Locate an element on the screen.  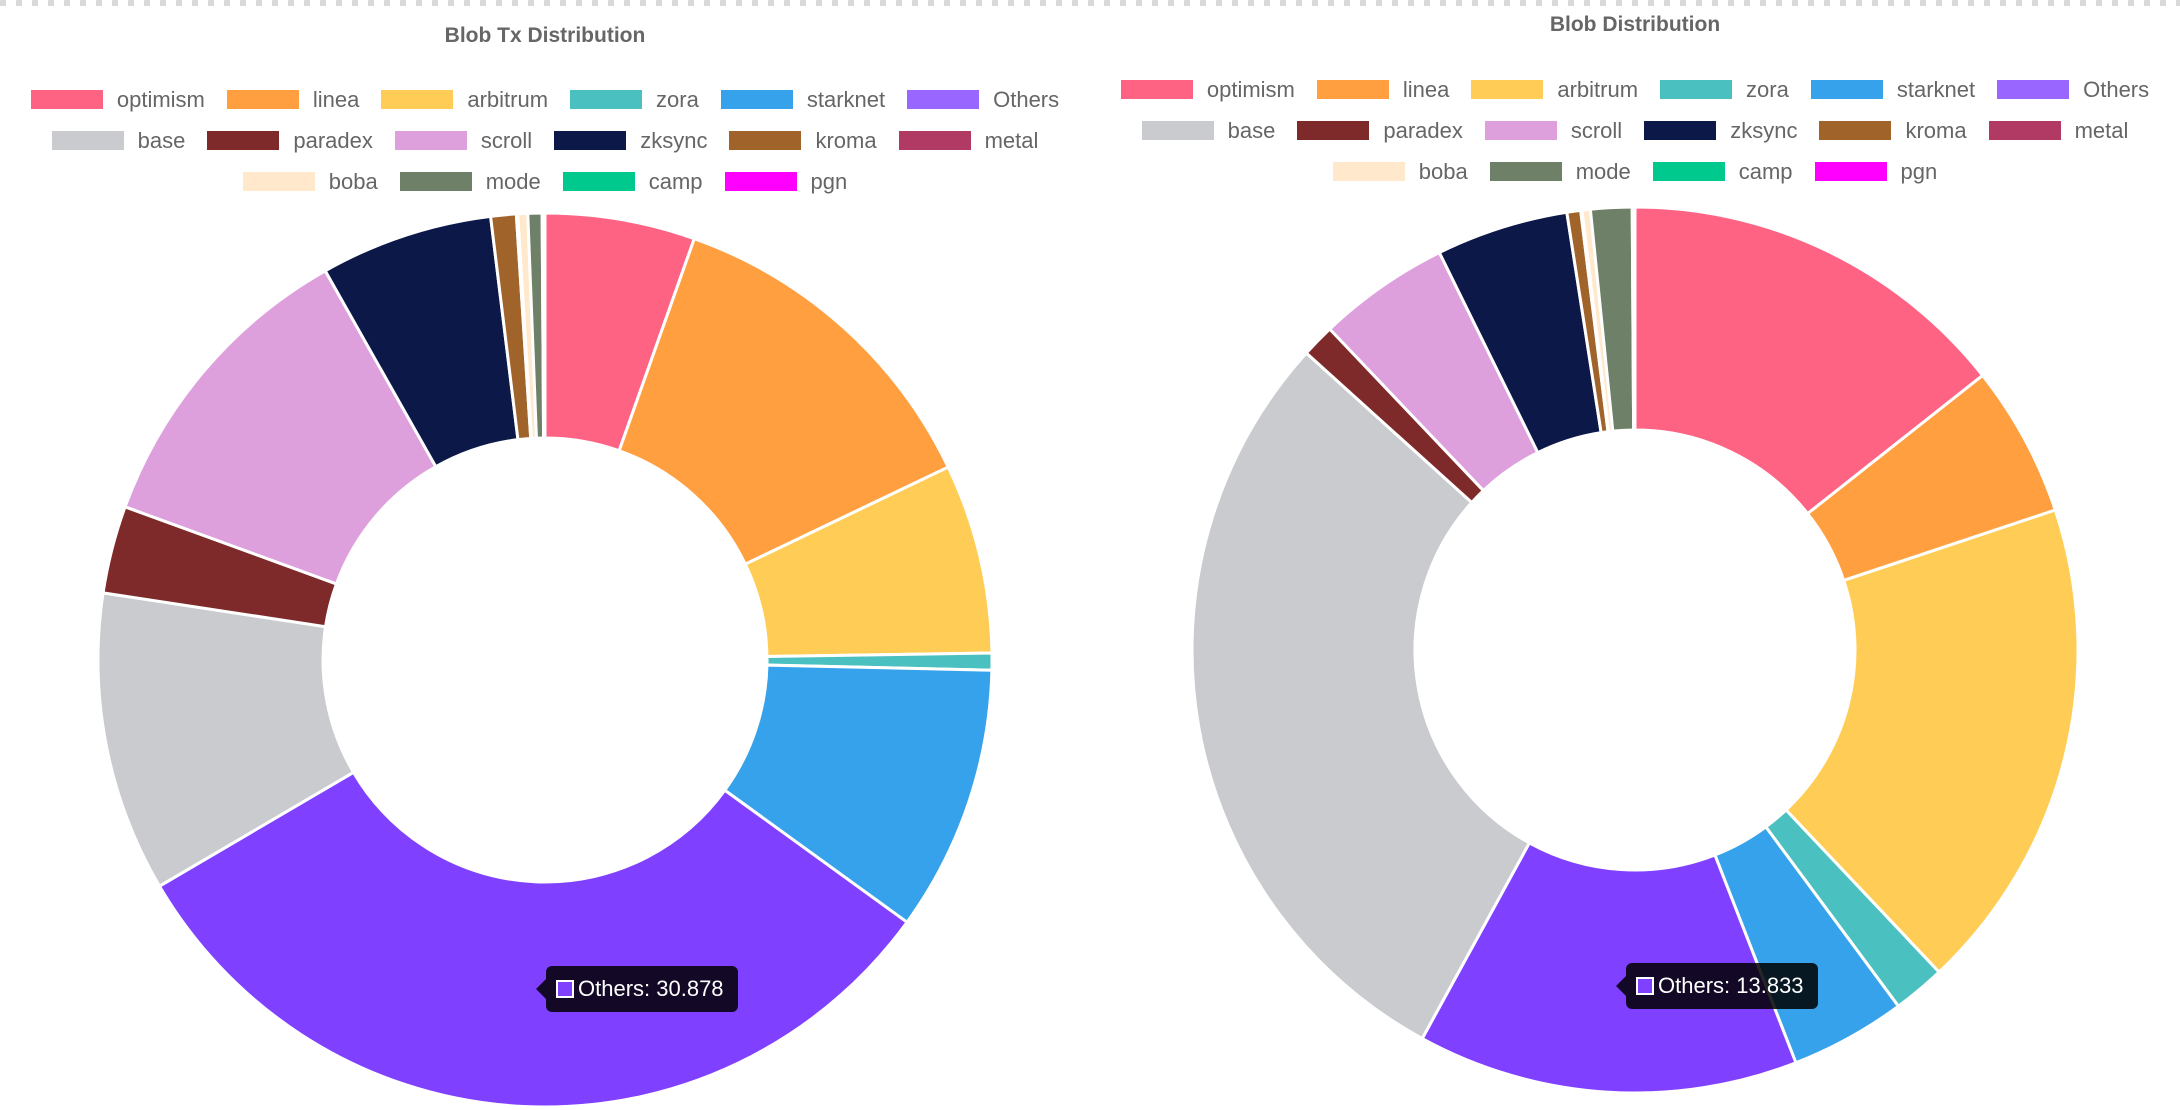
legend-label: kroma is located at coordinates (1936, 130).